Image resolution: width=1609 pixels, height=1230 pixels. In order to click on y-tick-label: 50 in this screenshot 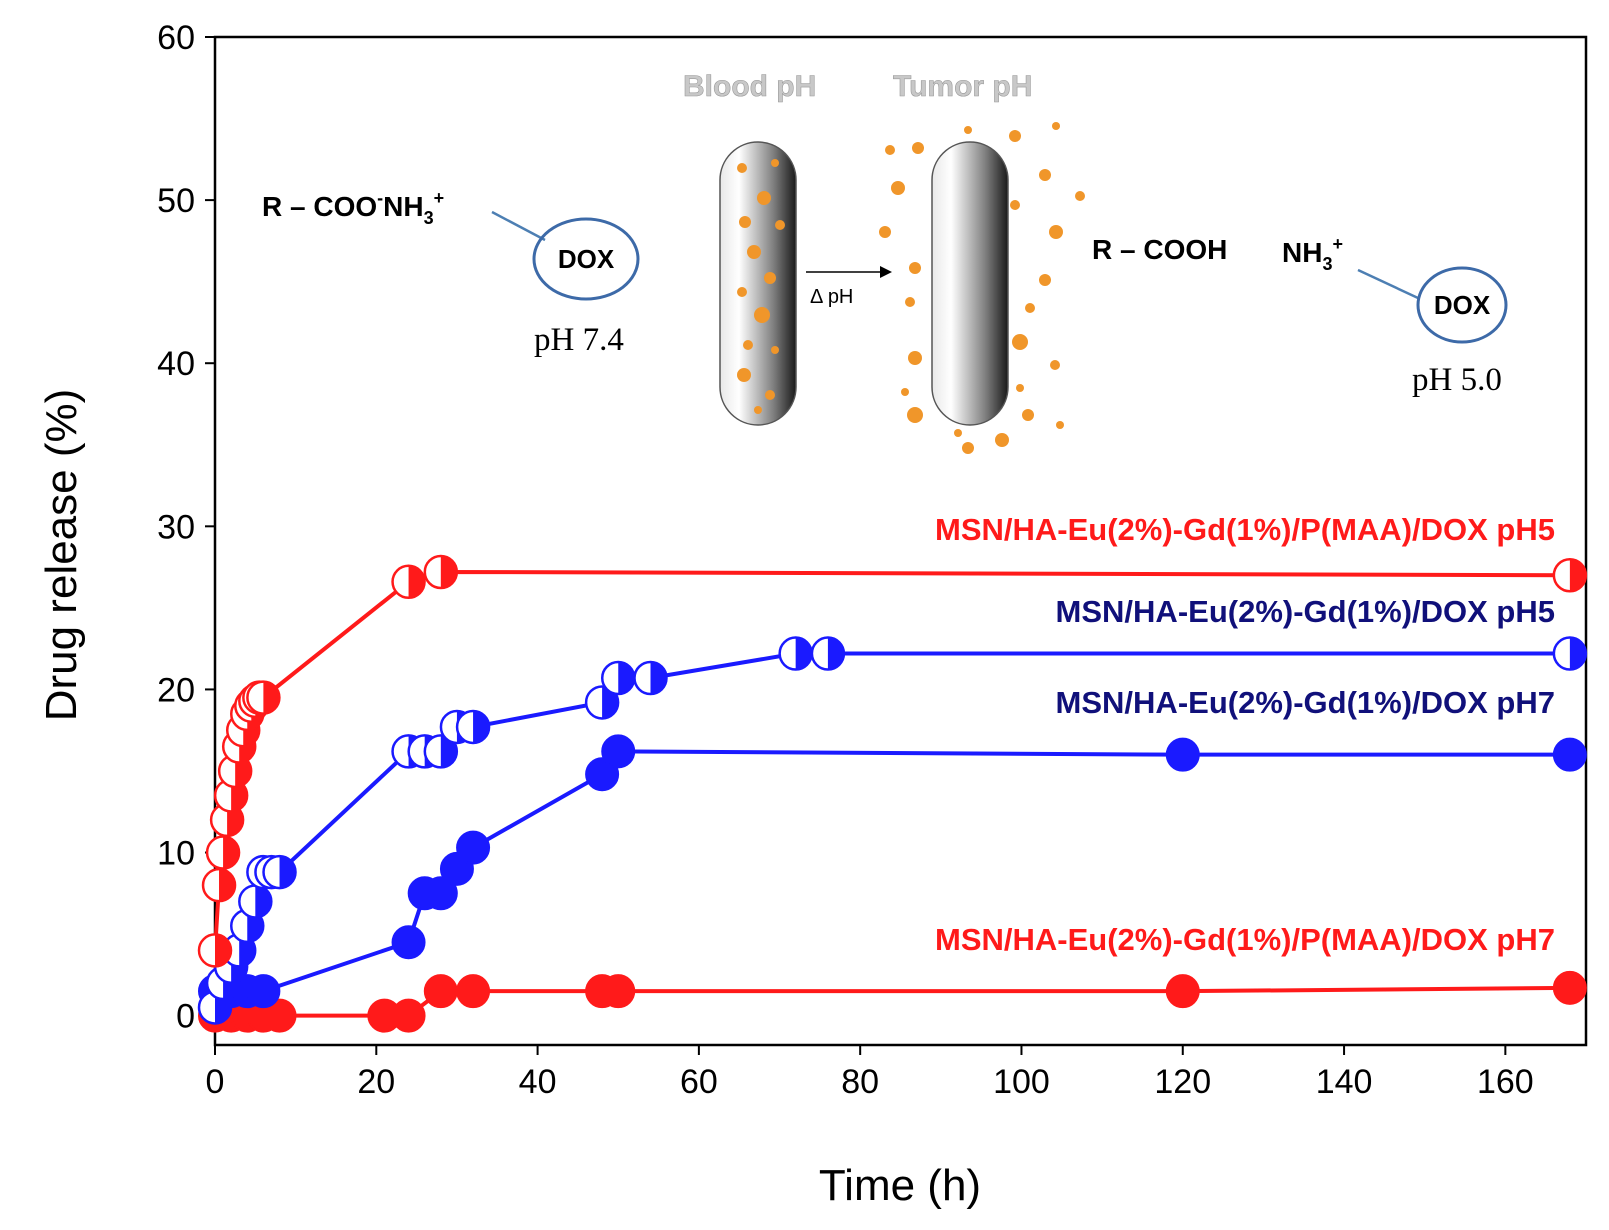, I will do `click(176, 201)`.